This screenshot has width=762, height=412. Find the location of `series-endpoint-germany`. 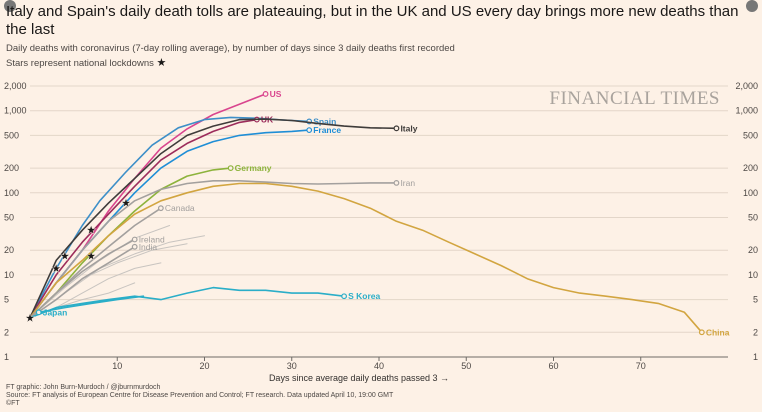

series-endpoint-germany is located at coordinates (230, 168).